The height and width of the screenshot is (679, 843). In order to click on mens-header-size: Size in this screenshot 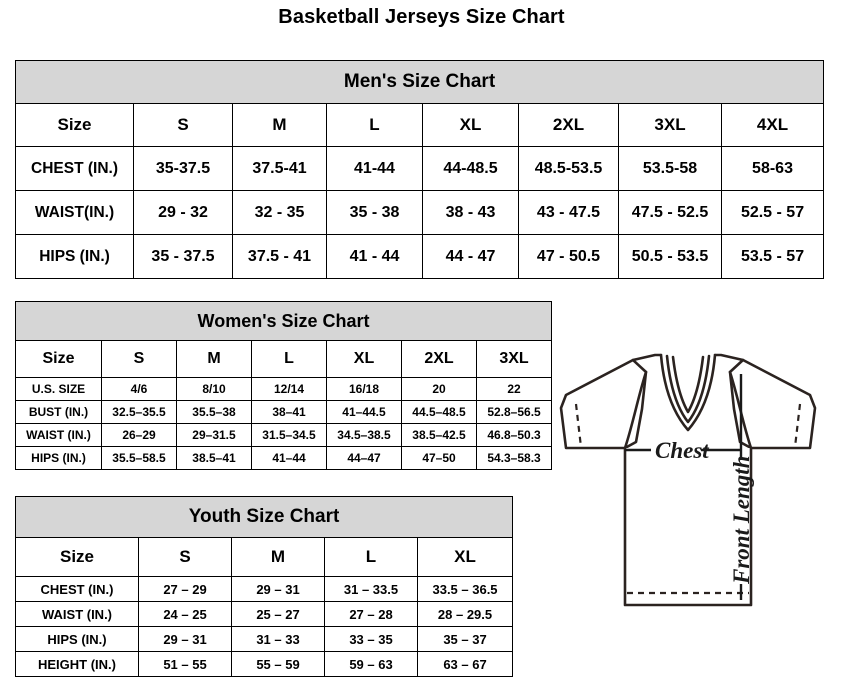, I will do `click(74, 125)`.